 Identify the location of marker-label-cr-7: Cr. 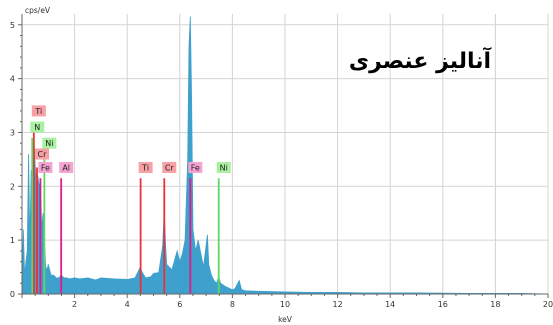
(170, 167).